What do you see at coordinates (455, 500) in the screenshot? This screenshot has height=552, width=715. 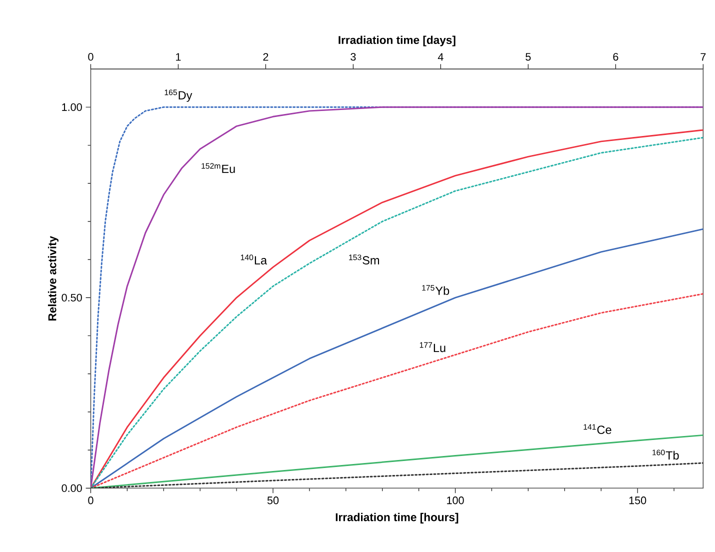 I see `x-tick-label: 100` at bounding box center [455, 500].